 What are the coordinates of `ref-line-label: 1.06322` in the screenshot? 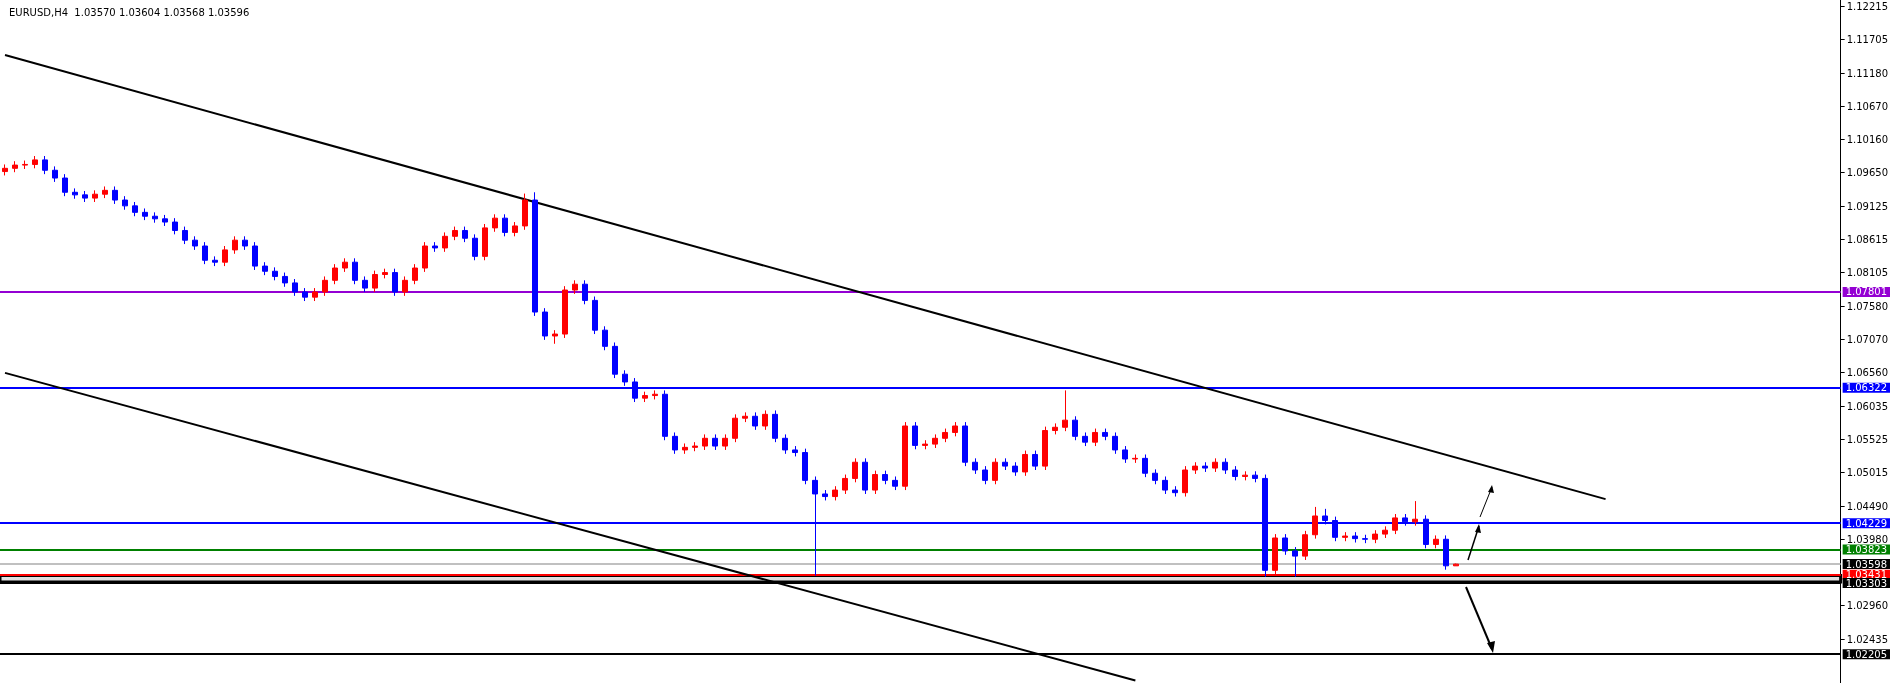 It's located at (1866, 388).